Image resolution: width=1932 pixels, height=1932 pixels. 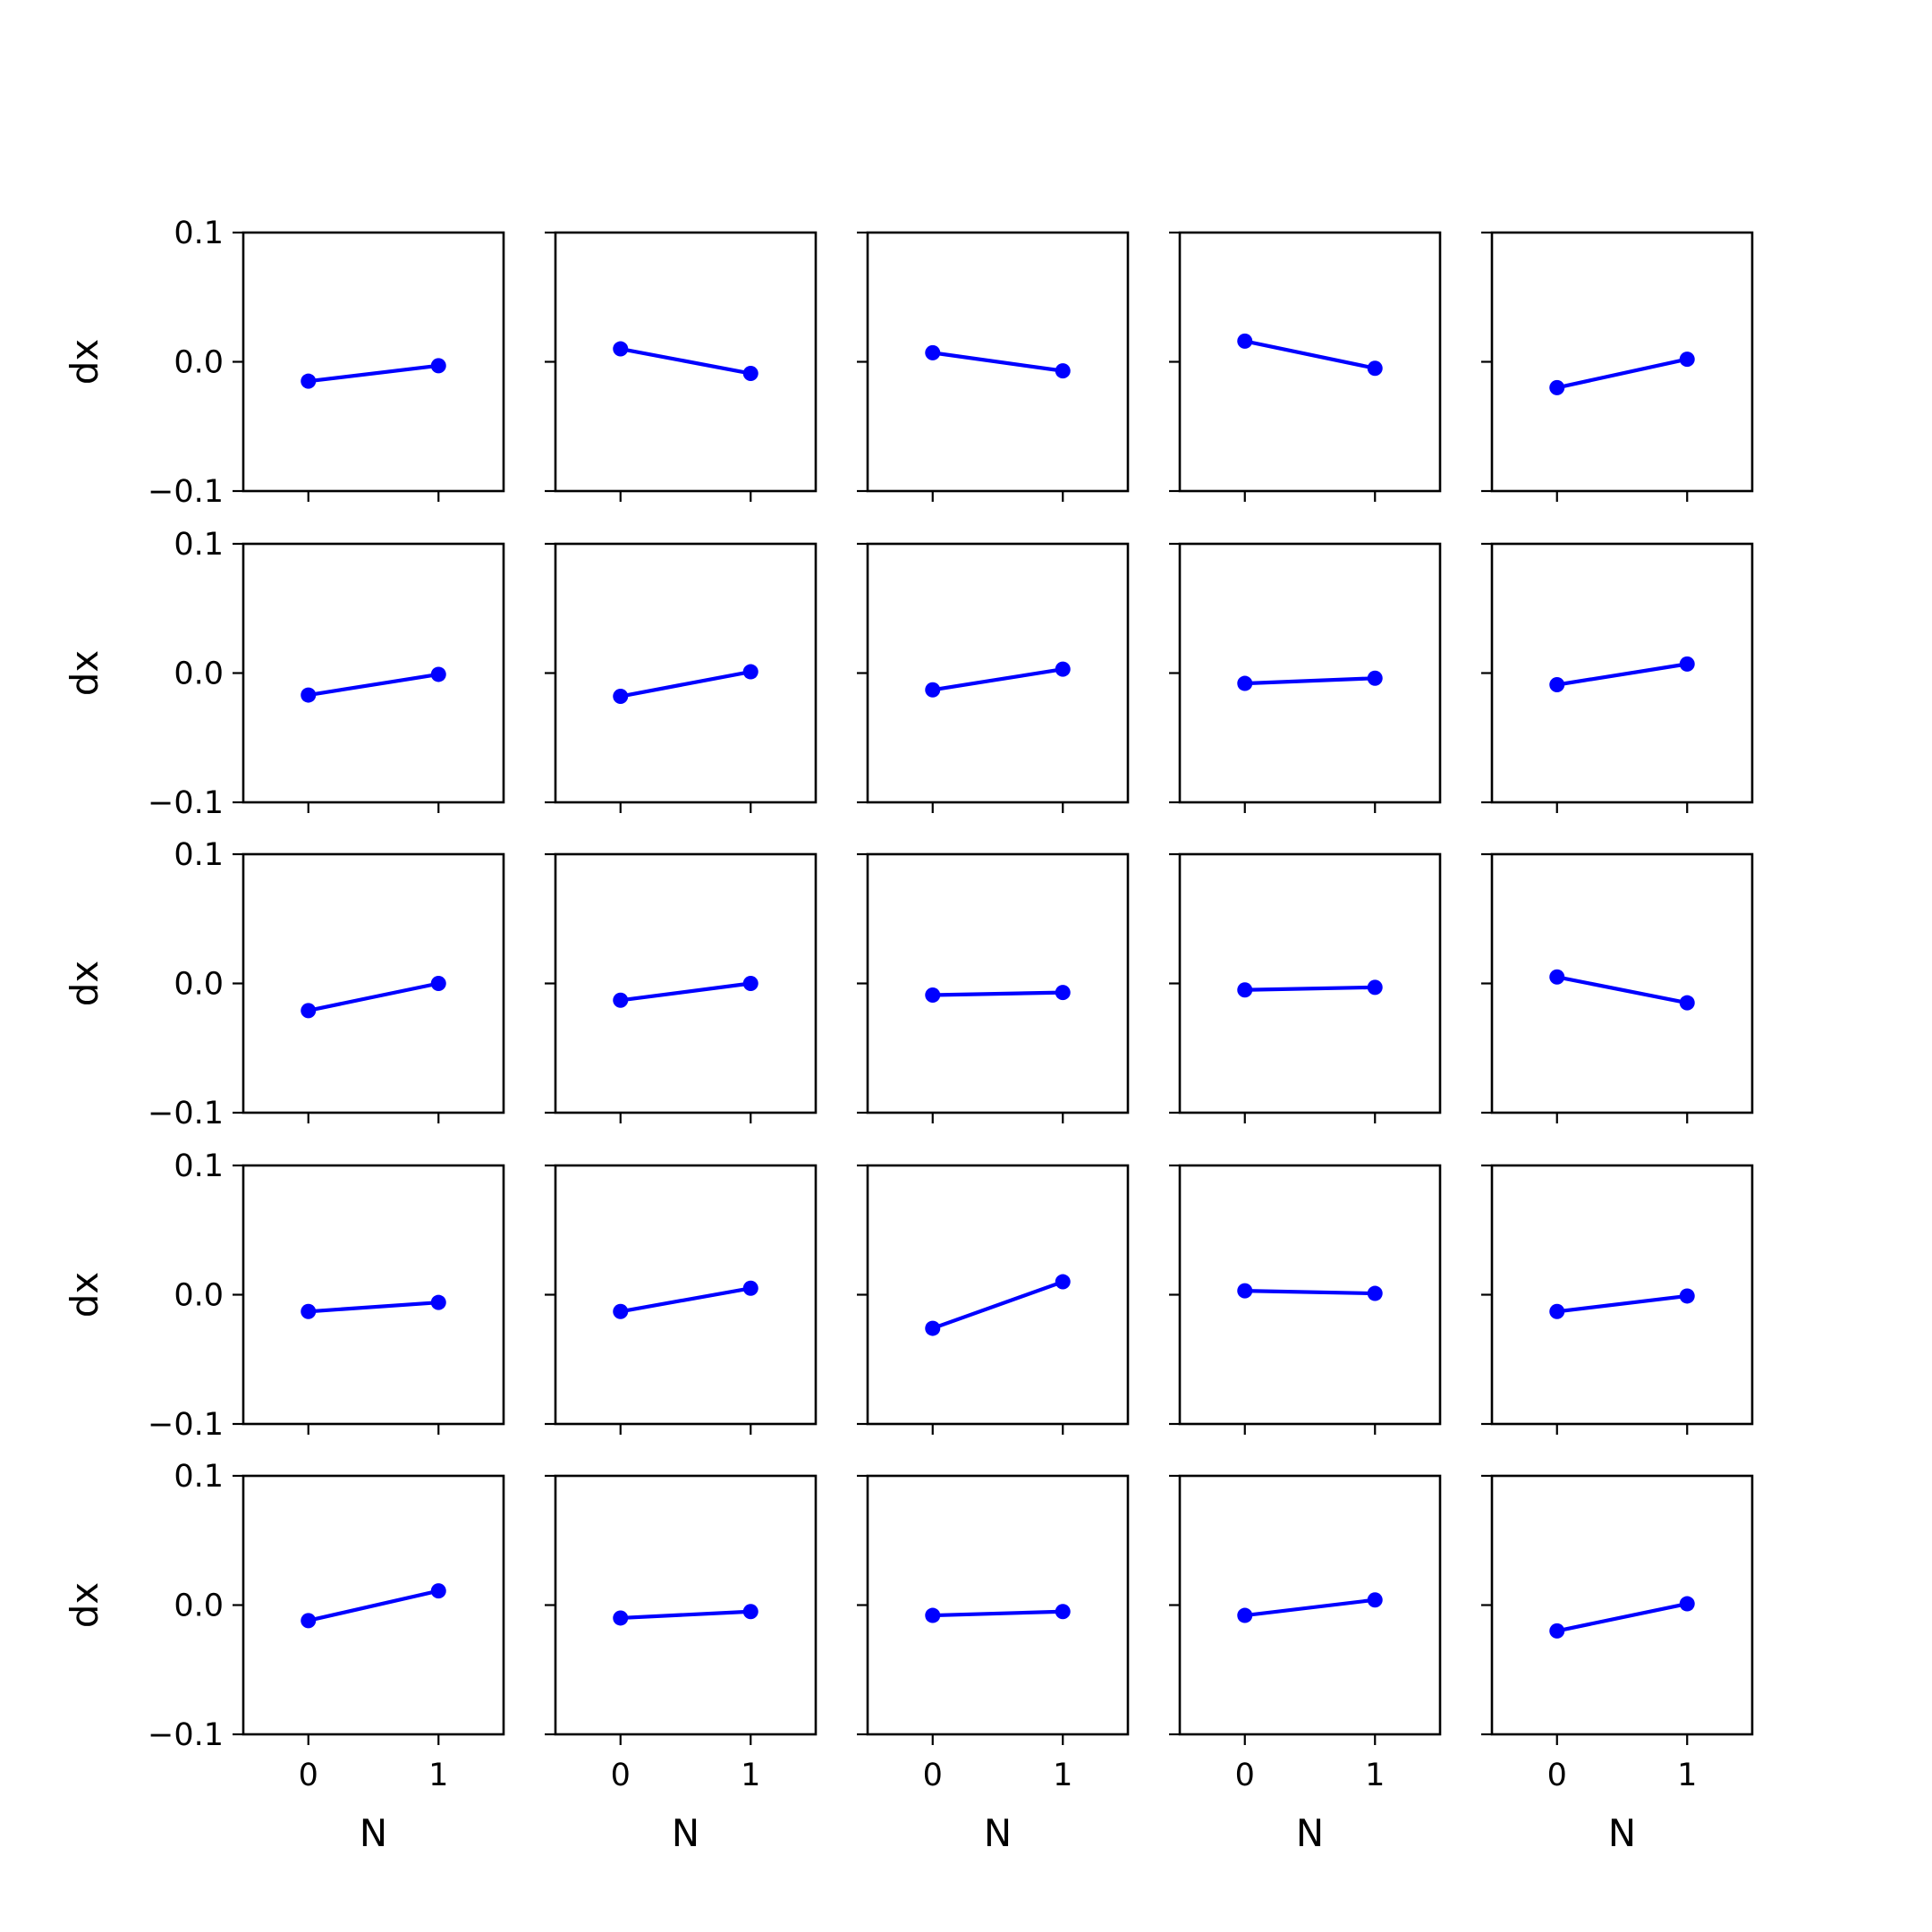 What do you see at coordinates (993, 366) in the screenshot?
I see `subplot-r1-c3` at bounding box center [993, 366].